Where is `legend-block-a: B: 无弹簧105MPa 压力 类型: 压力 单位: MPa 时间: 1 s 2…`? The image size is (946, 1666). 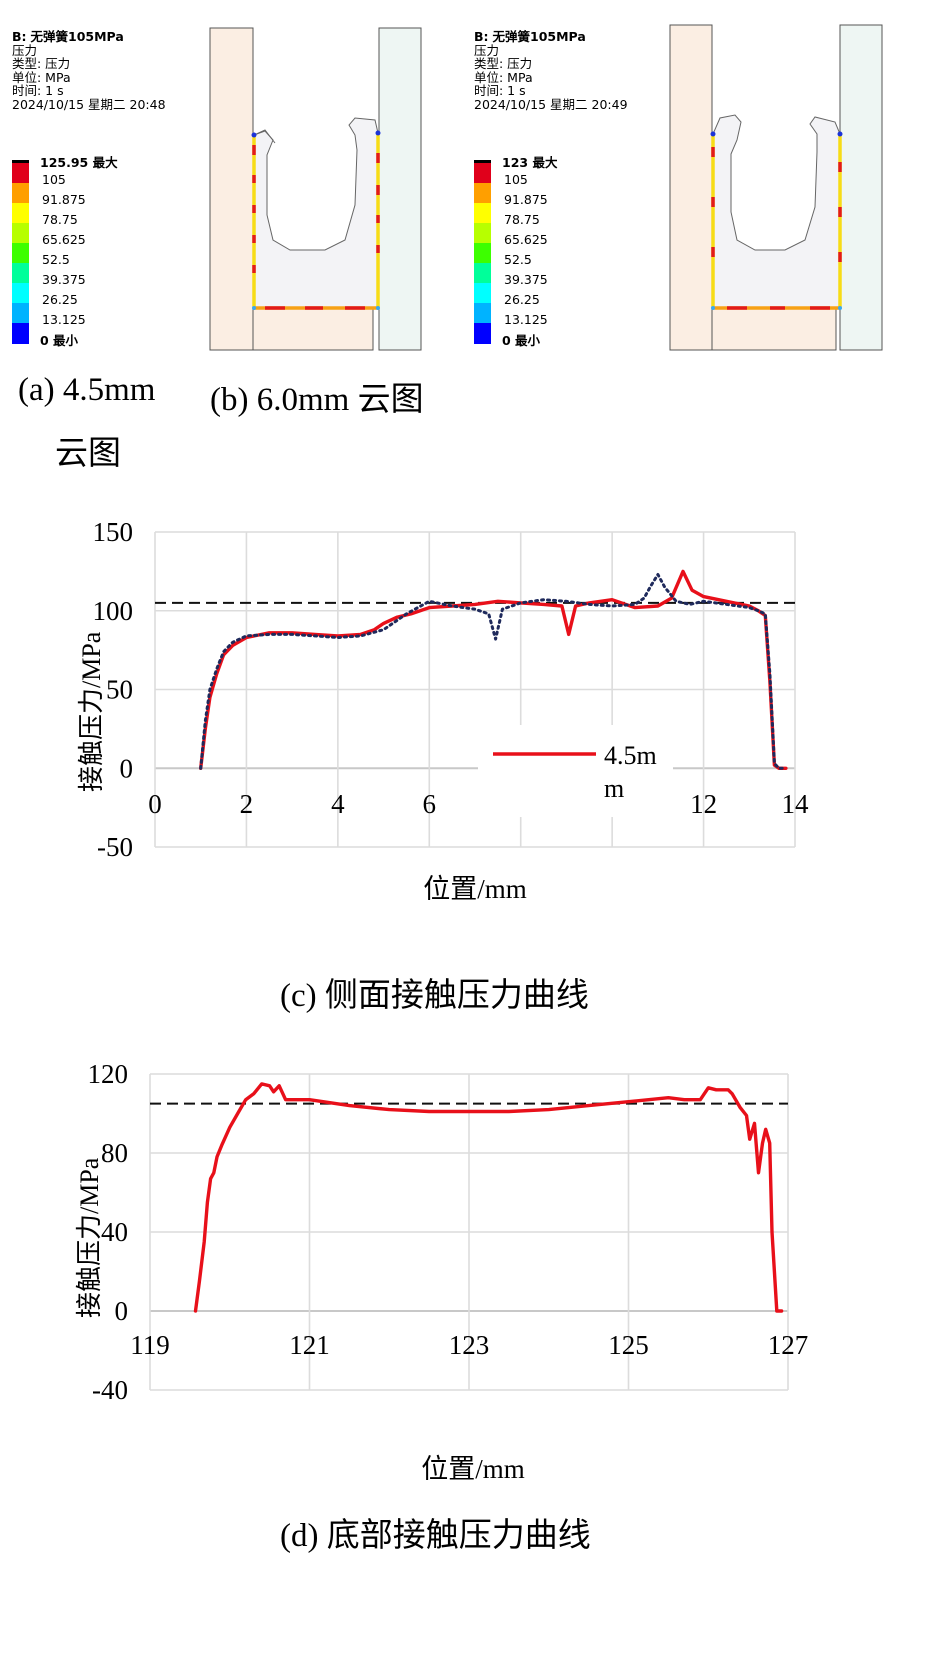 legend-block-a: B: 无弹簧105MPa 压力 类型: 压力 单位: MPa 时间: 1 s 2… is located at coordinates (89, 70).